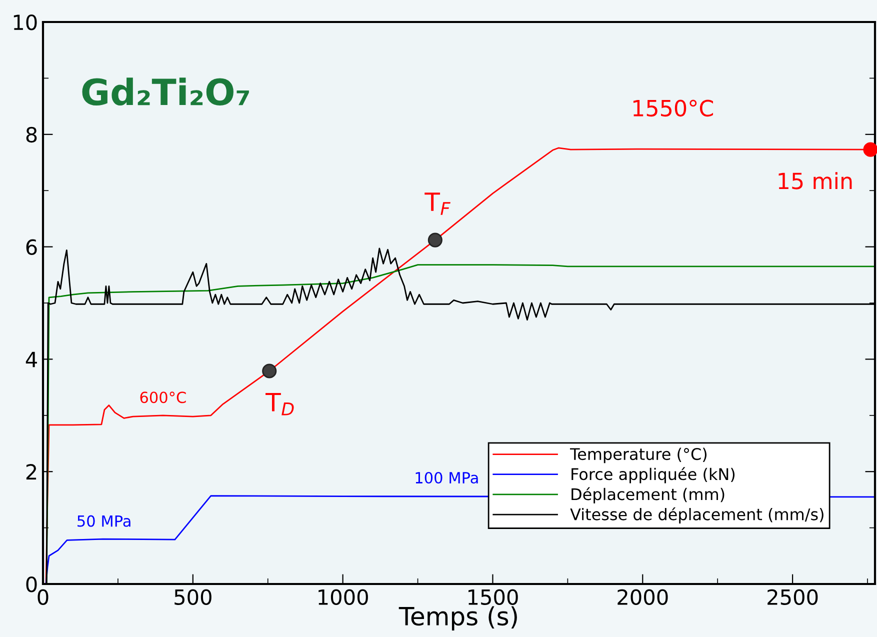 The width and height of the screenshot is (877, 637). Describe the element at coordinates (457, 618) in the screenshot. I see `x-axis-title: Temps (s)` at that location.